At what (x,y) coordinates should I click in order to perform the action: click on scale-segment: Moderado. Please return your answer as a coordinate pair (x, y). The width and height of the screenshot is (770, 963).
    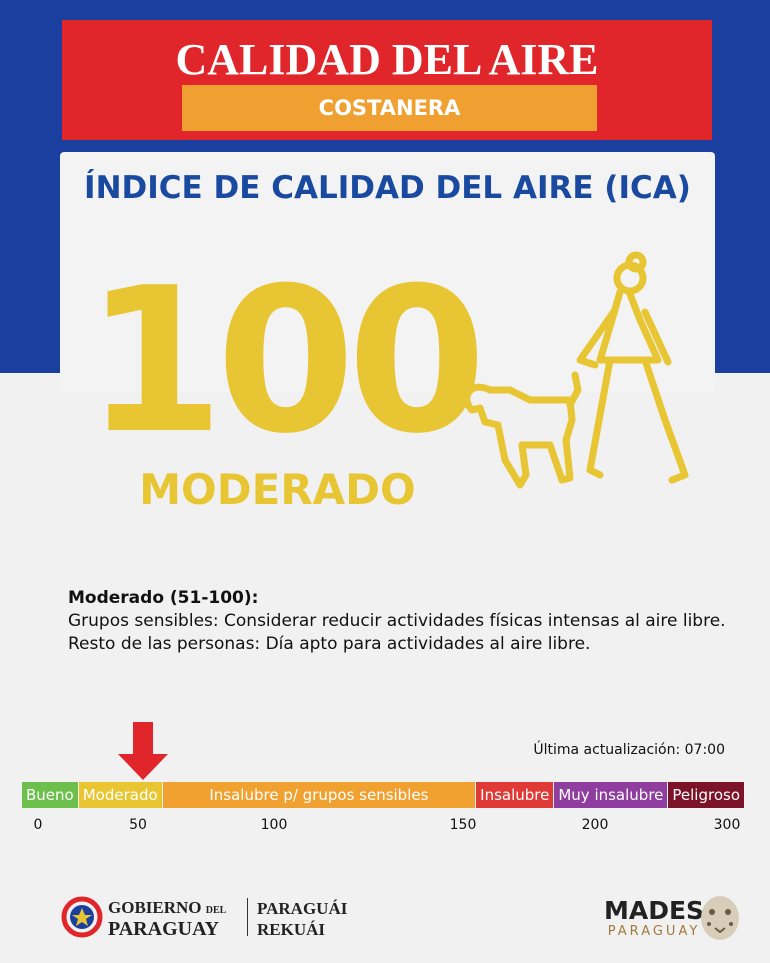
    Looking at the image, I should click on (120, 795).